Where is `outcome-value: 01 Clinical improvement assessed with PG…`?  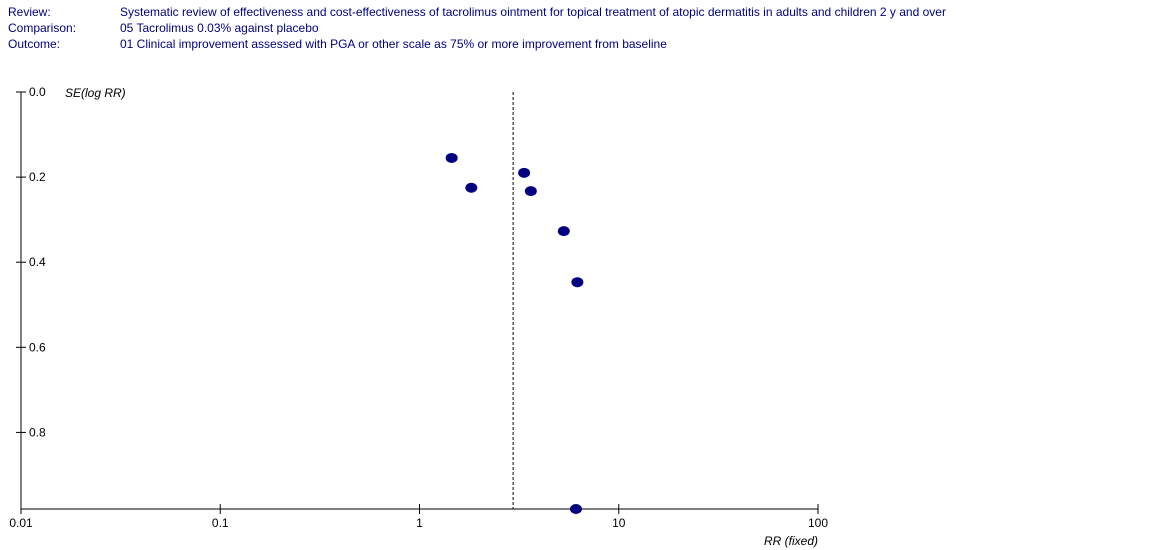
outcome-value: 01 Clinical improvement assessed with PG… is located at coordinates (393, 44).